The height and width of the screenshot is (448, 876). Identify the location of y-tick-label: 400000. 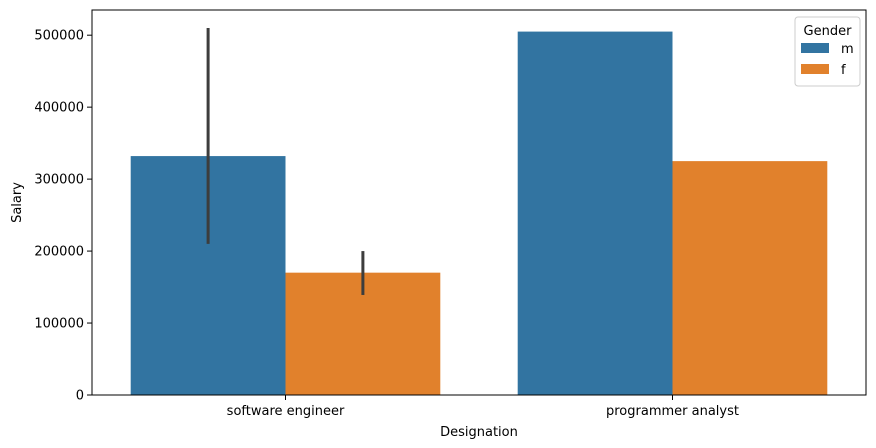
(59, 108).